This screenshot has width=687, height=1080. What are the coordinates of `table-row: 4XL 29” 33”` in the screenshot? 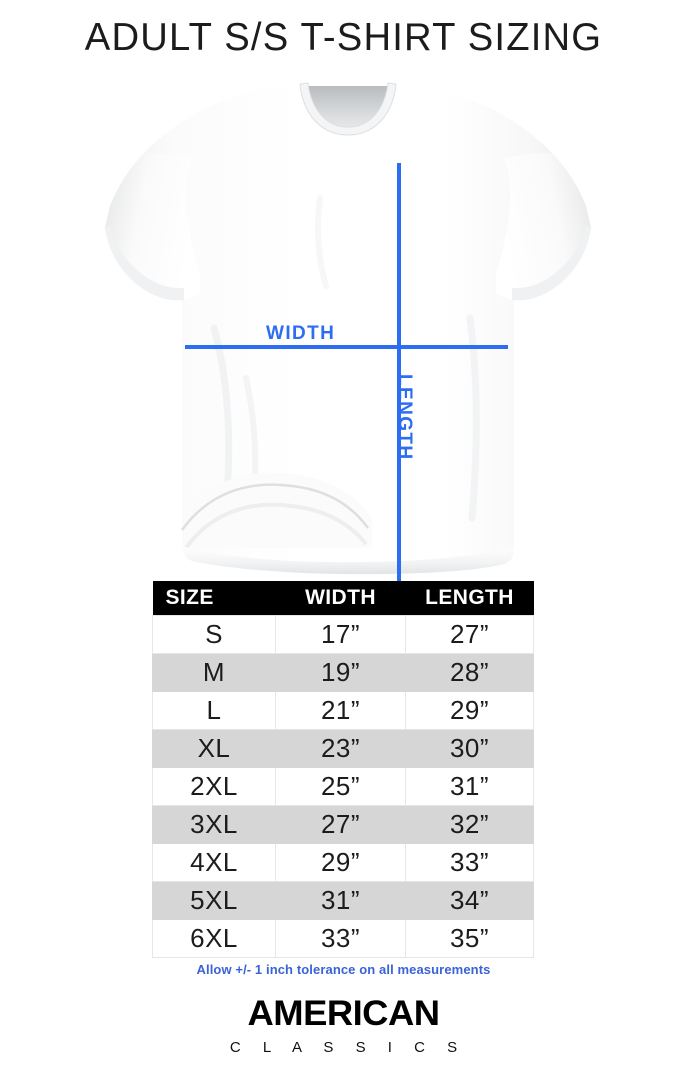 It's located at (343, 862).